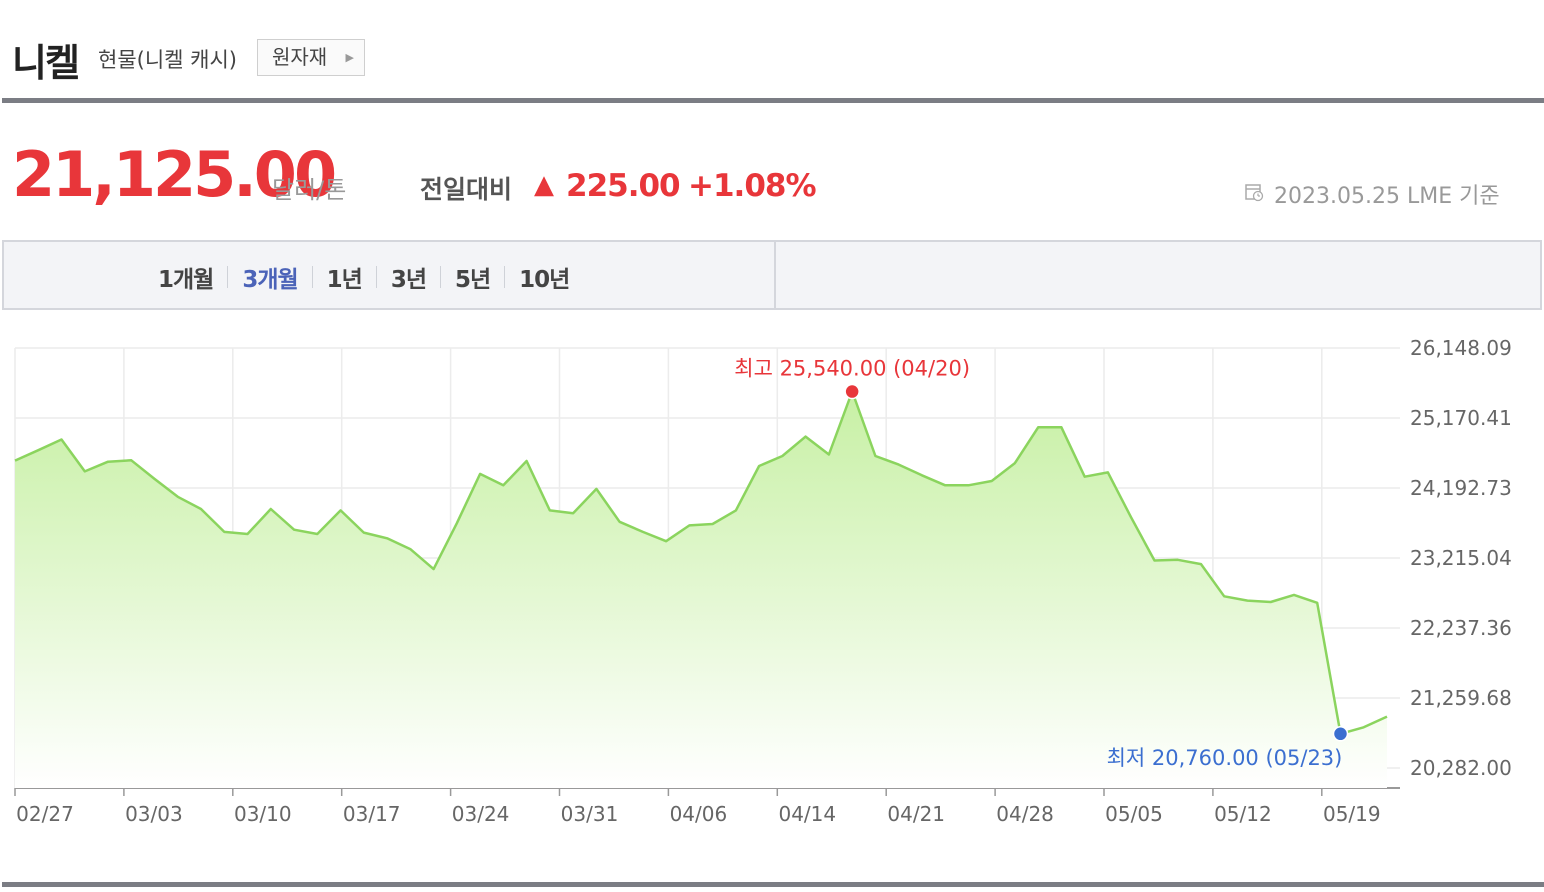 The image size is (1544, 892). I want to click on x-tick-label: 05/19, so click(1352, 814).